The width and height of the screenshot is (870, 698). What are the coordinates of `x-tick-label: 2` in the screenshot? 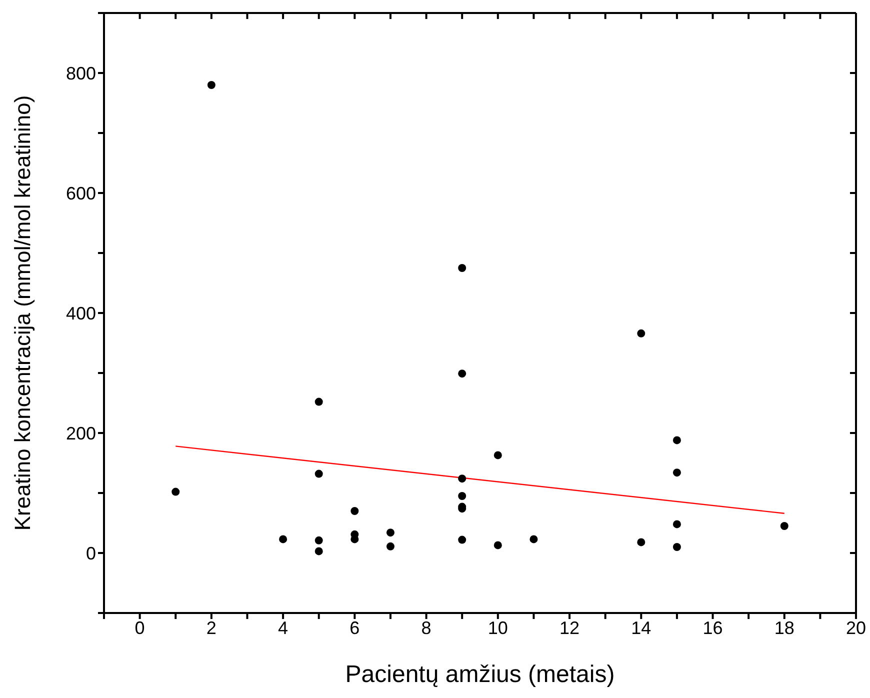 It's located at (211, 628).